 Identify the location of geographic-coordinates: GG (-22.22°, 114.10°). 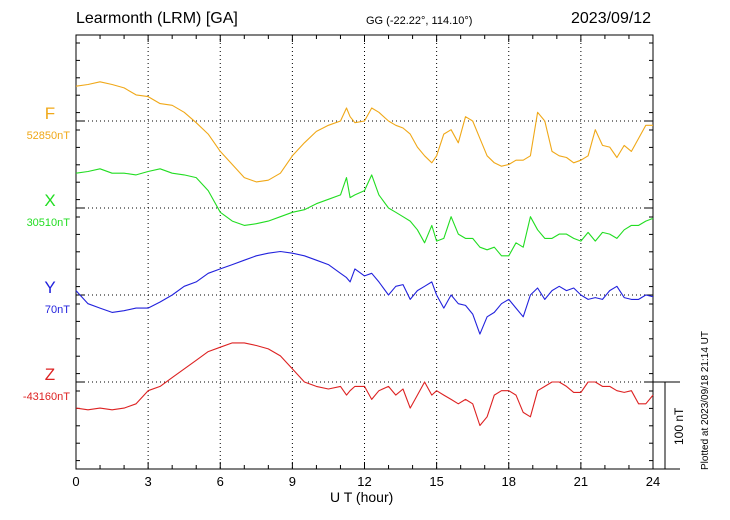
(419, 21).